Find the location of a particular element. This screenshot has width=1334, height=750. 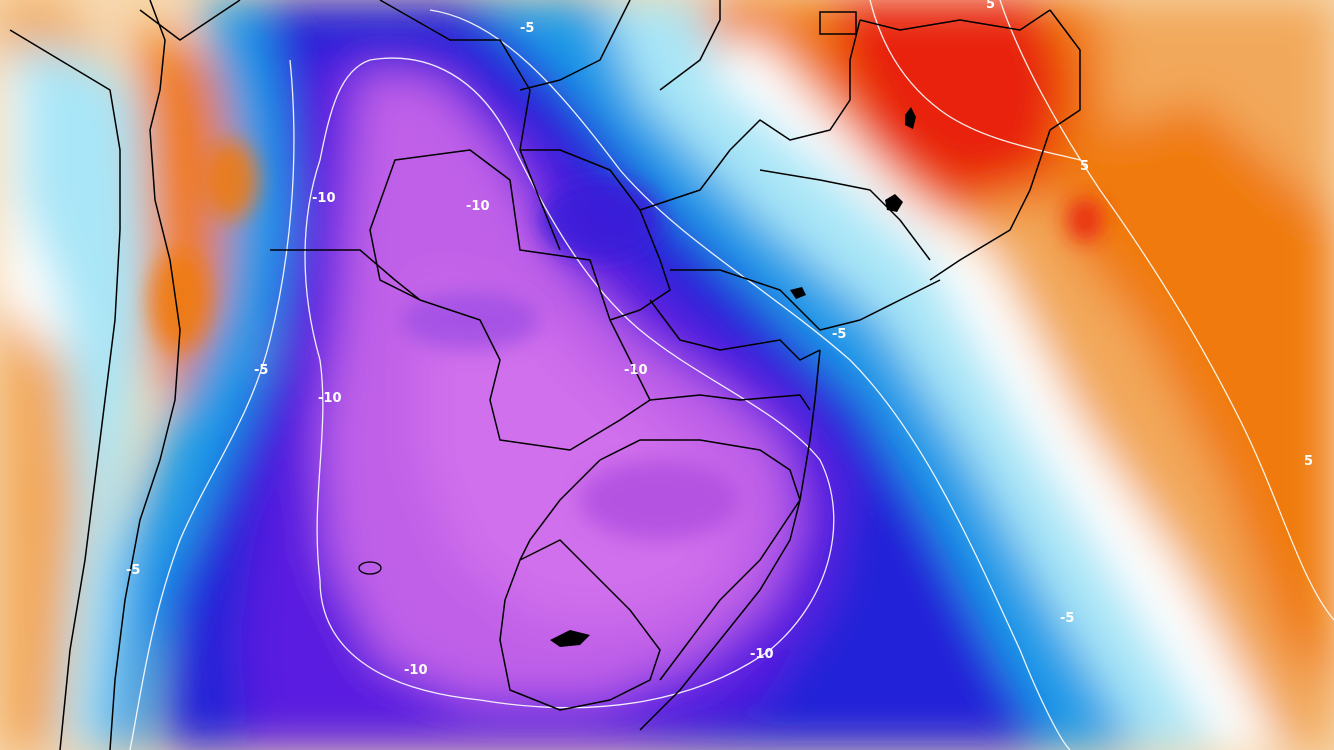

parana-state is located at coordinates (735, 330).